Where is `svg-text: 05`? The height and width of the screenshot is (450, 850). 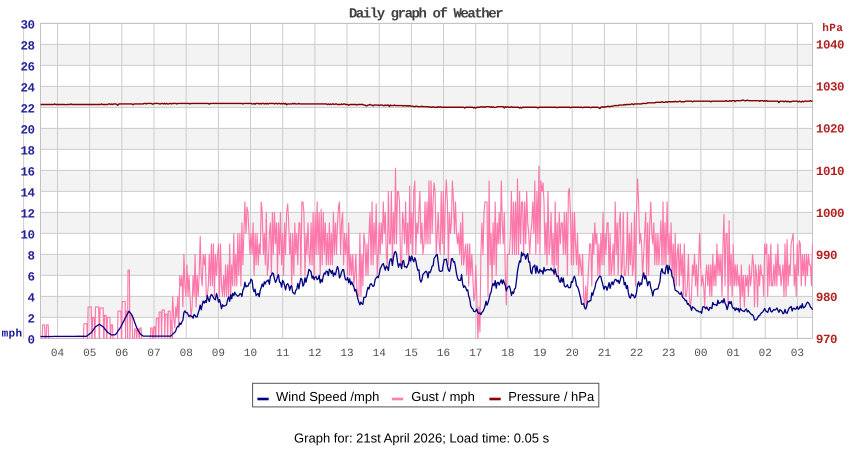 svg-text: 05 is located at coordinates (89, 354).